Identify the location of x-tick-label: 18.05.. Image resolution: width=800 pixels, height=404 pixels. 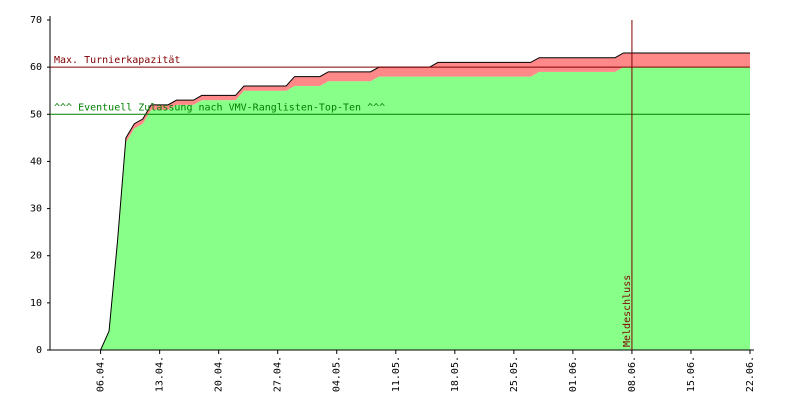
(455, 374).